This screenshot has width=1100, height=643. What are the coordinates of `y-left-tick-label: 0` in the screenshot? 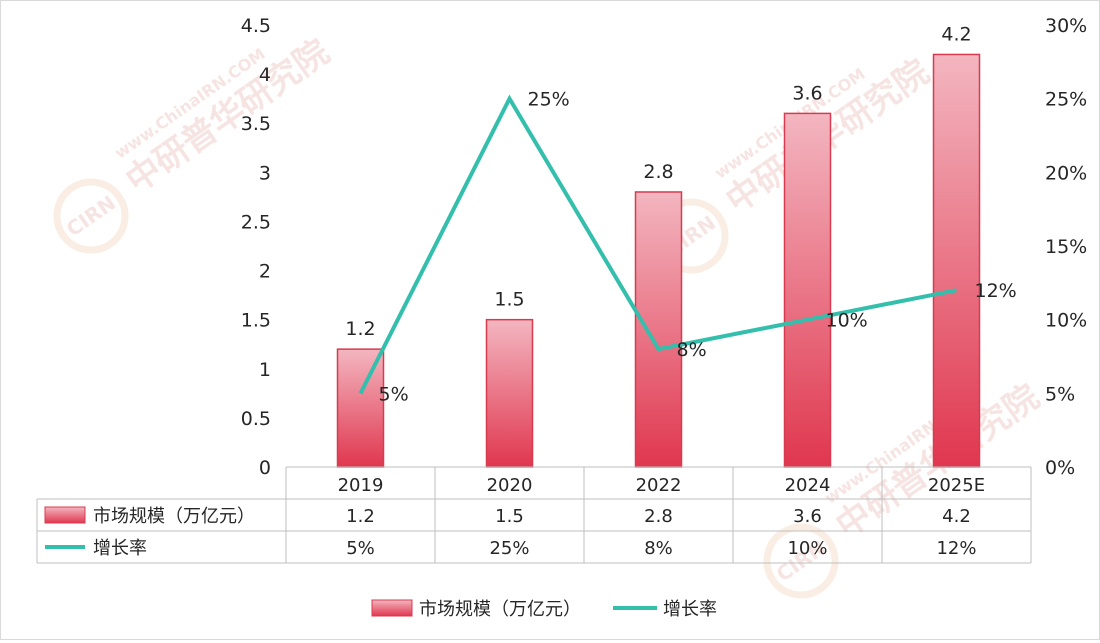 It's located at (265, 468).